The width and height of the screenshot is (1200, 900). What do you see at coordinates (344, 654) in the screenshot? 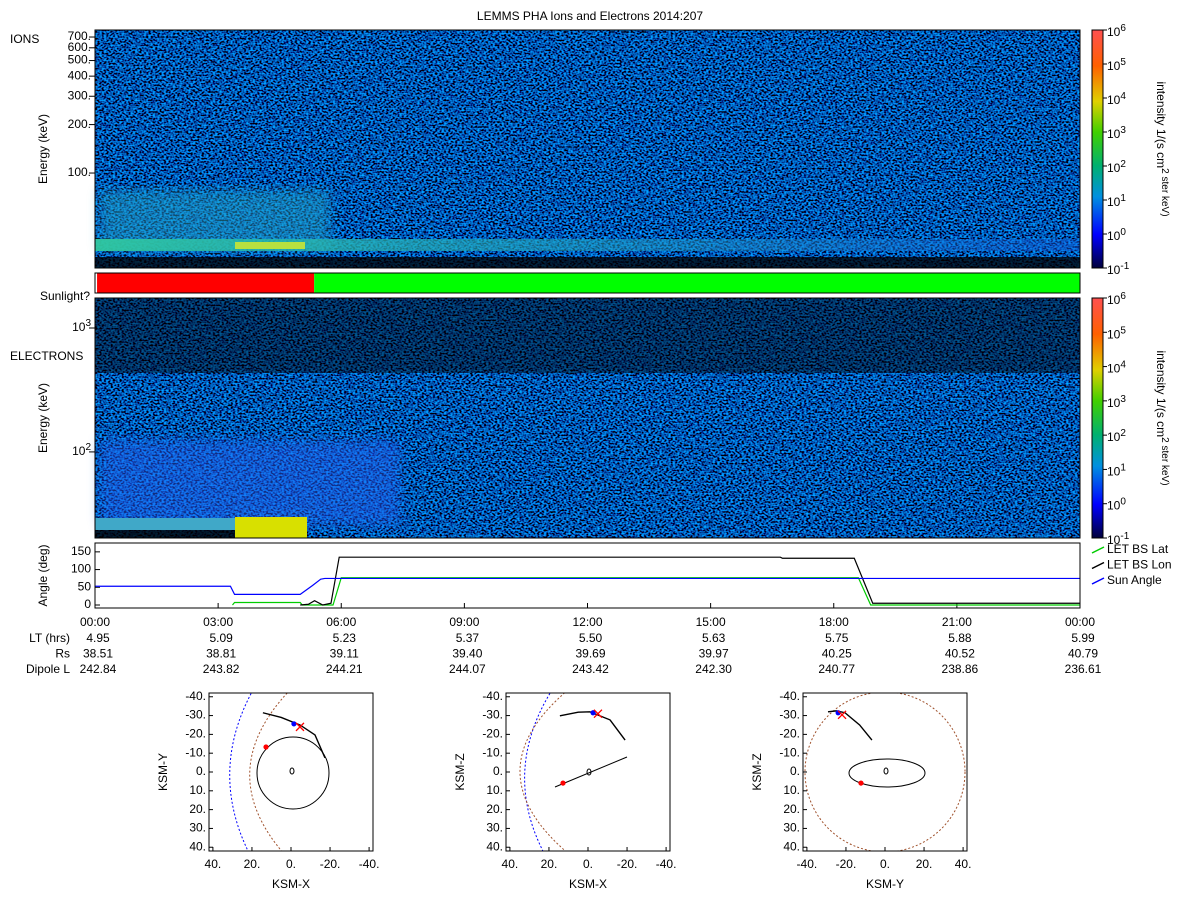
I see `row-value: 39.11` at bounding box center [344, 654].